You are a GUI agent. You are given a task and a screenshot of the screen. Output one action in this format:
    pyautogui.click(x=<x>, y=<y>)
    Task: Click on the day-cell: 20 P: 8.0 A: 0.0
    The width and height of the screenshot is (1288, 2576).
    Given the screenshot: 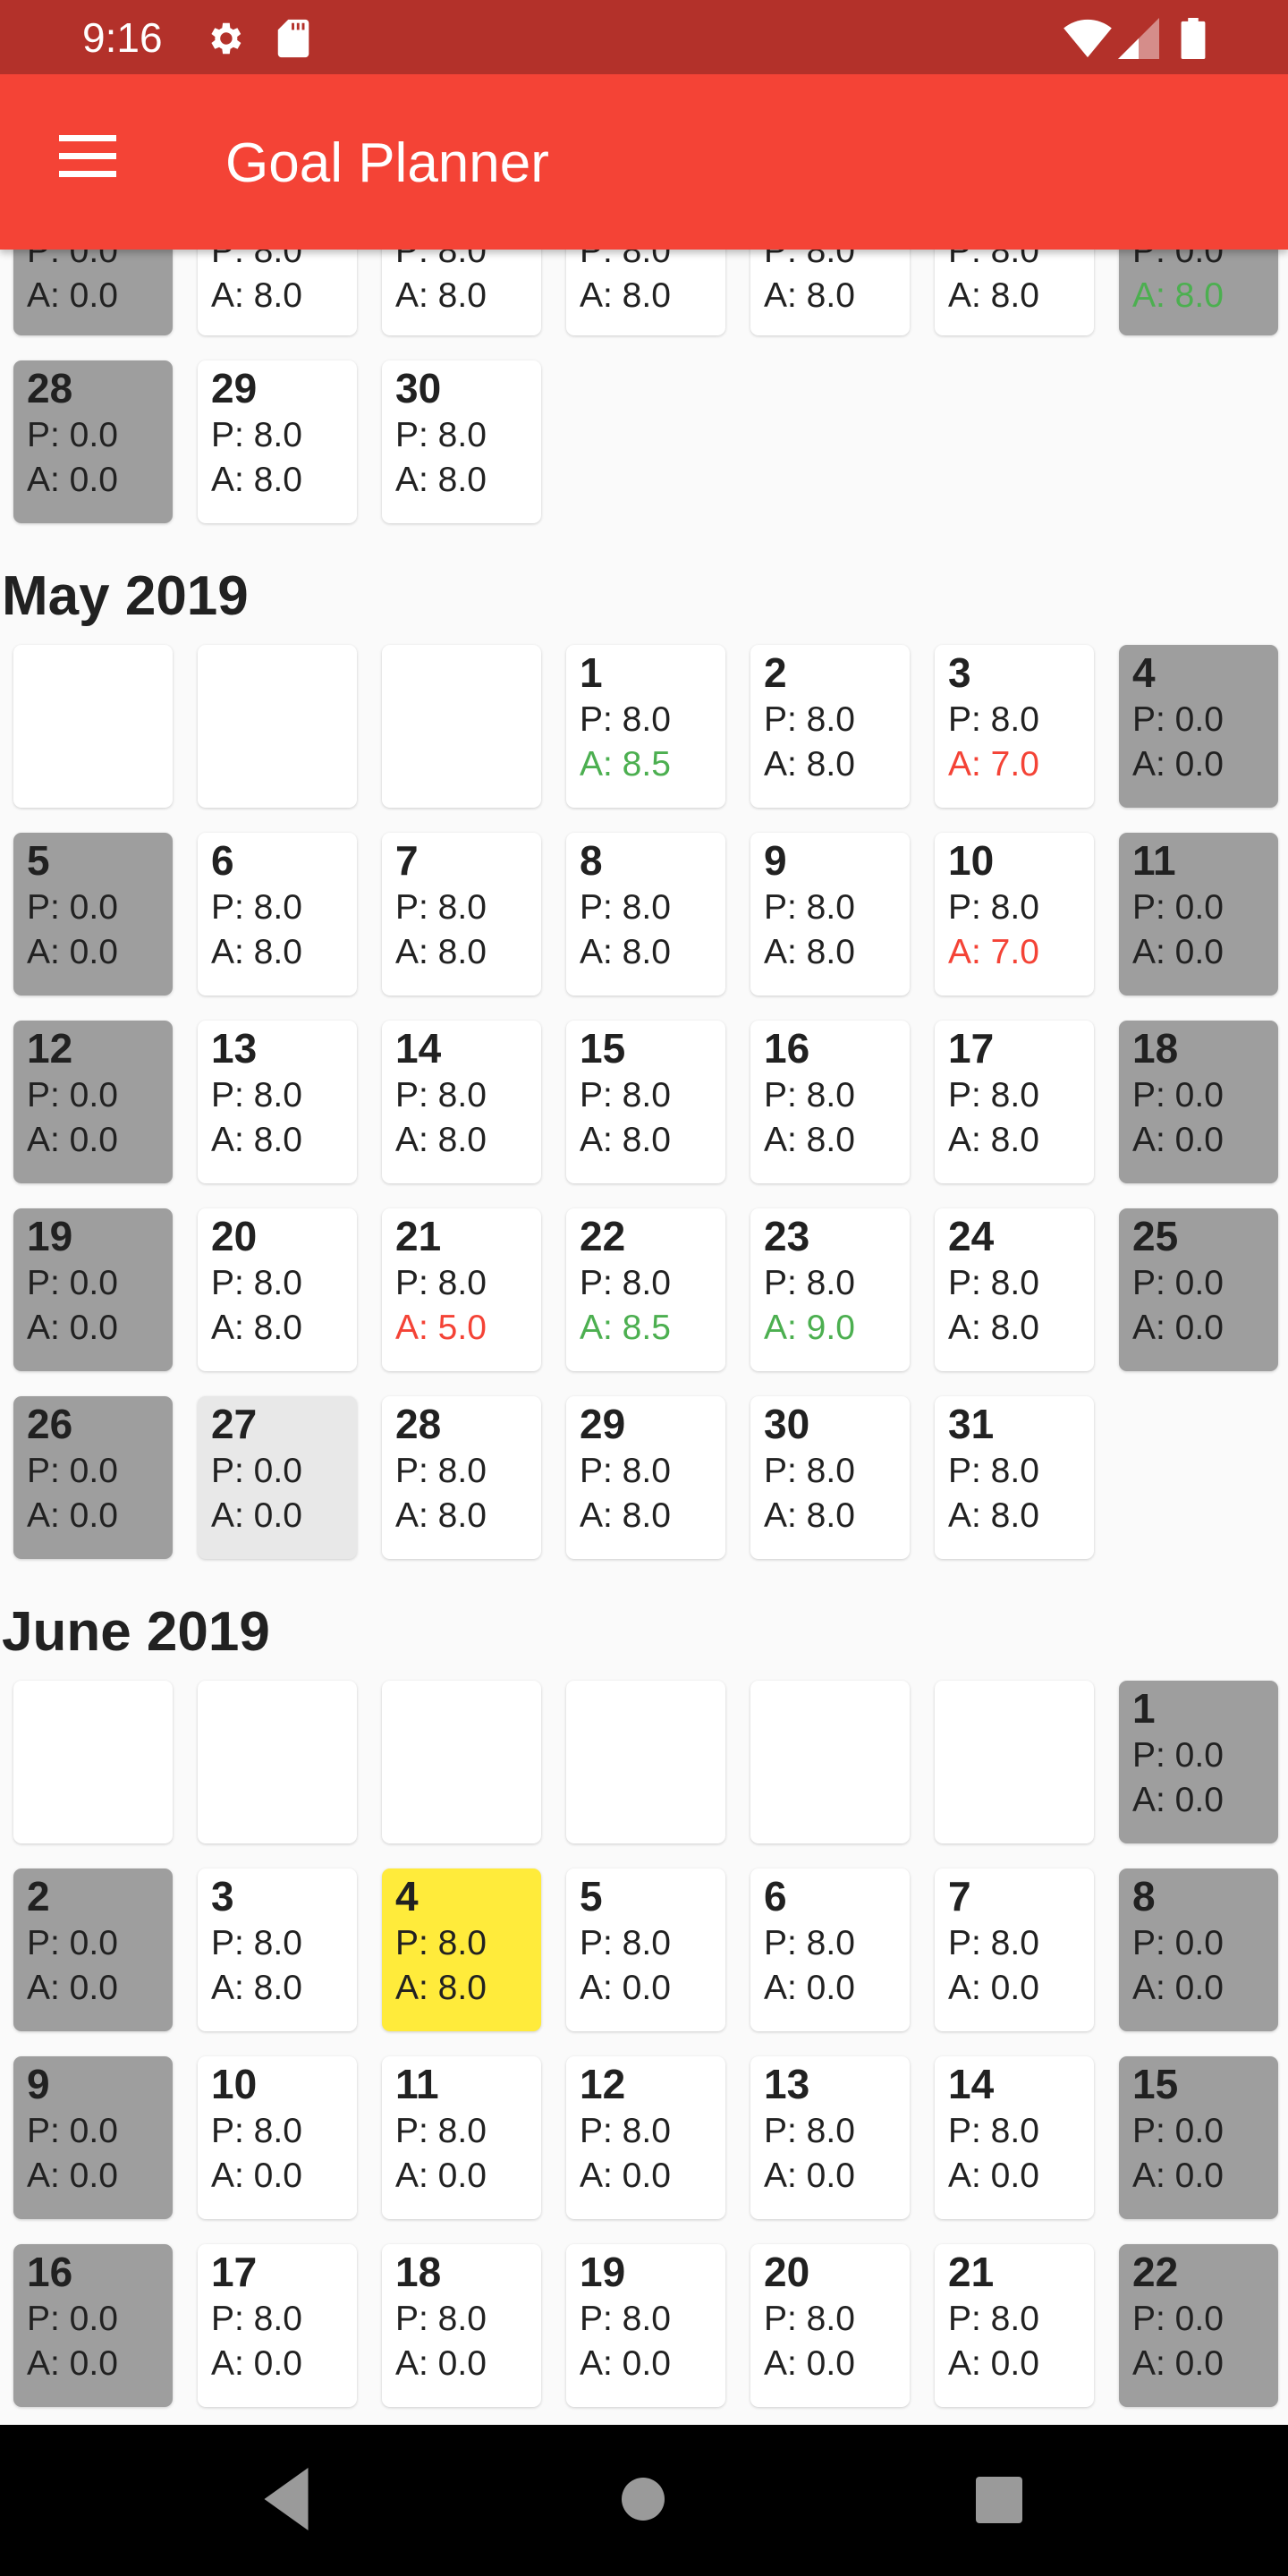 What is the action you would take?
    pyautogui.click(x=830, y=2325)
    